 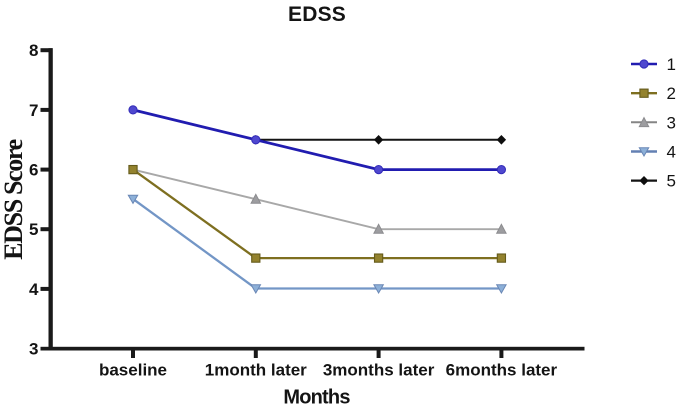 I want to click on svg-text: Months, so click(x=316, y=397).